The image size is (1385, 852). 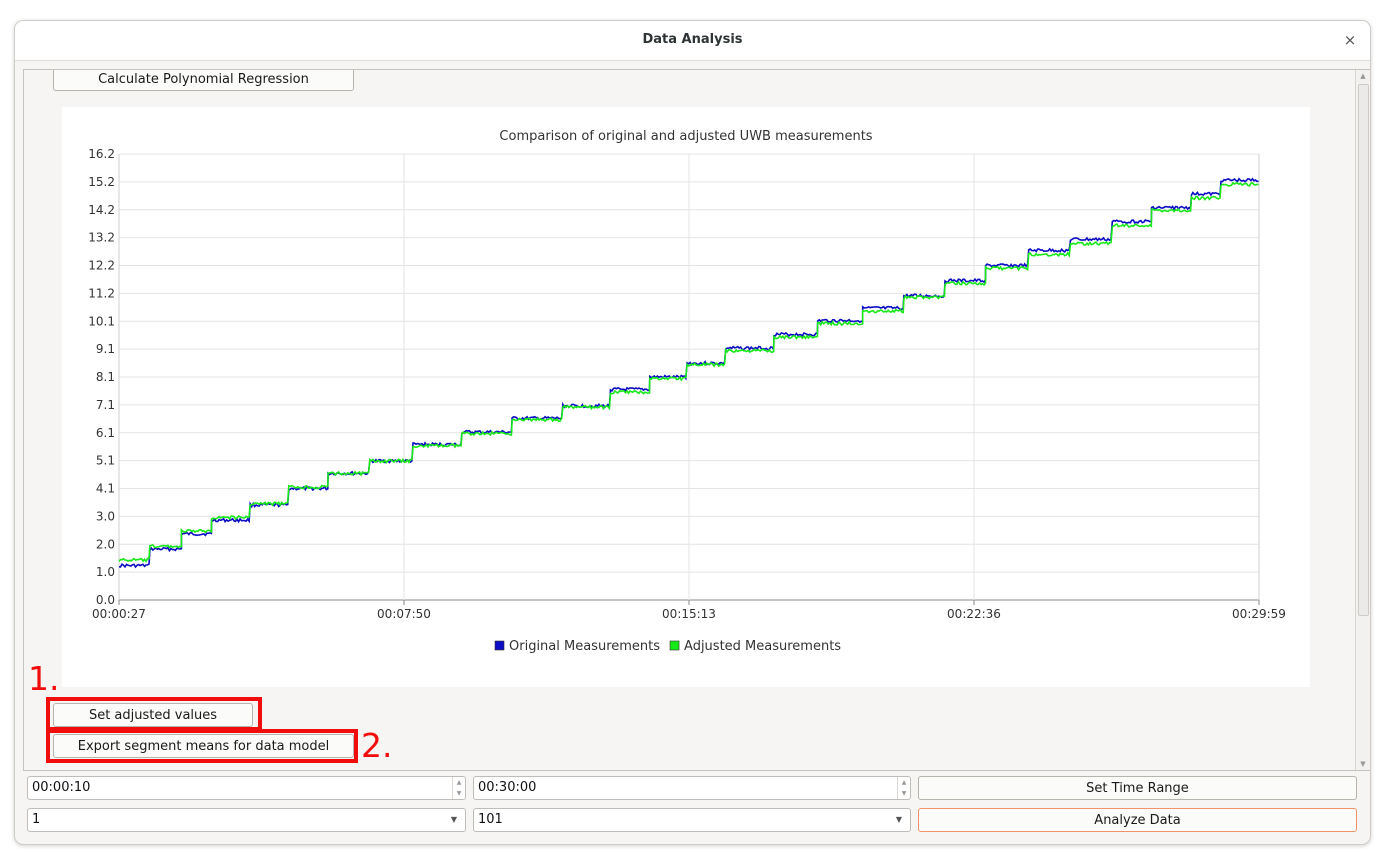 What do you see at coordinates (1363, 764) in the screenshot?
I see `scroll-down-icon: ▼` at bounding box center [1363, 764].